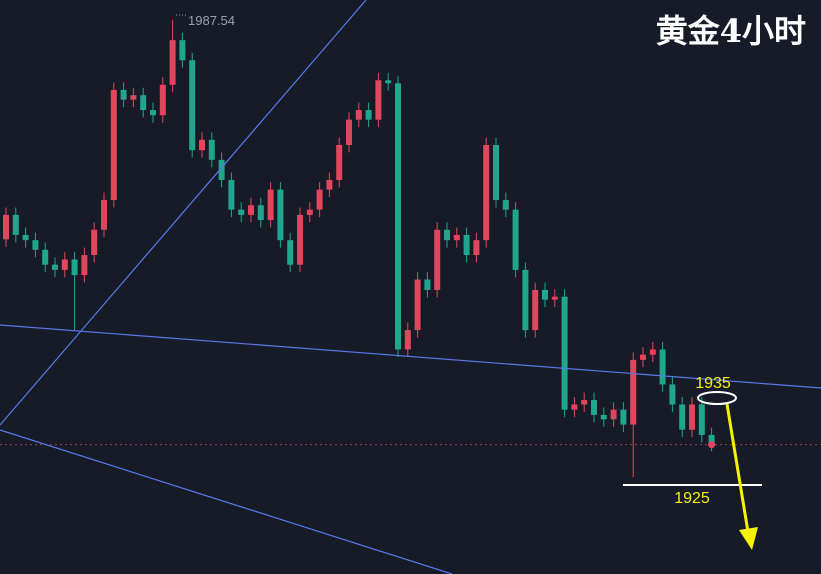  I want to click on level-label: 1925, so click(692, 498).